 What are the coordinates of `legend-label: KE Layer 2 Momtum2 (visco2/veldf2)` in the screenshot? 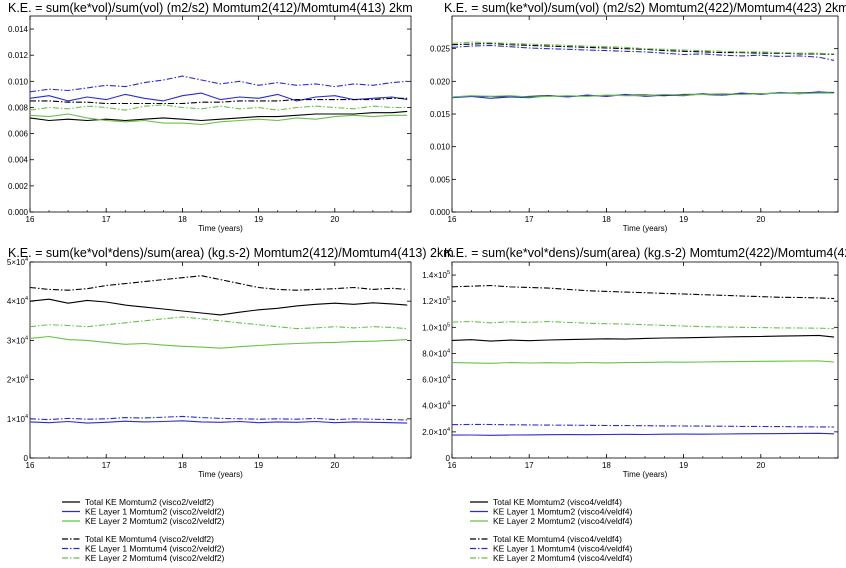 It's located at (155, 521).